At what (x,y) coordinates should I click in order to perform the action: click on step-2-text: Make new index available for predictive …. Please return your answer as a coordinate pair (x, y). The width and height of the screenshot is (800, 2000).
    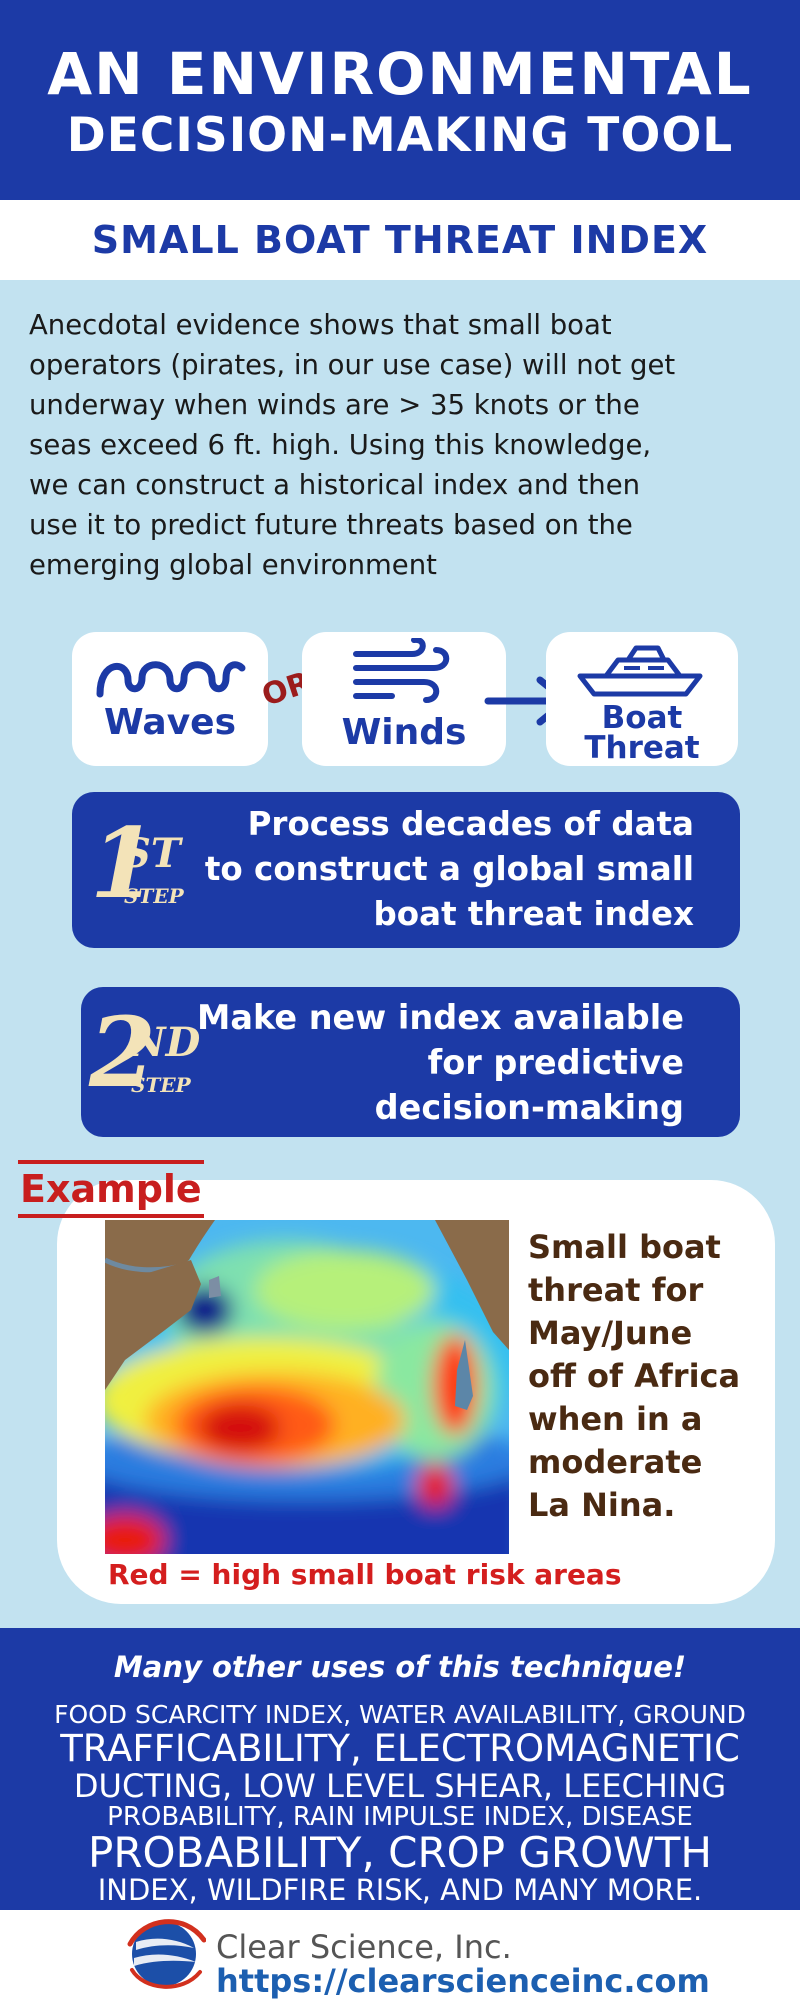
    Looking at the image, I should click on (440, 1062).